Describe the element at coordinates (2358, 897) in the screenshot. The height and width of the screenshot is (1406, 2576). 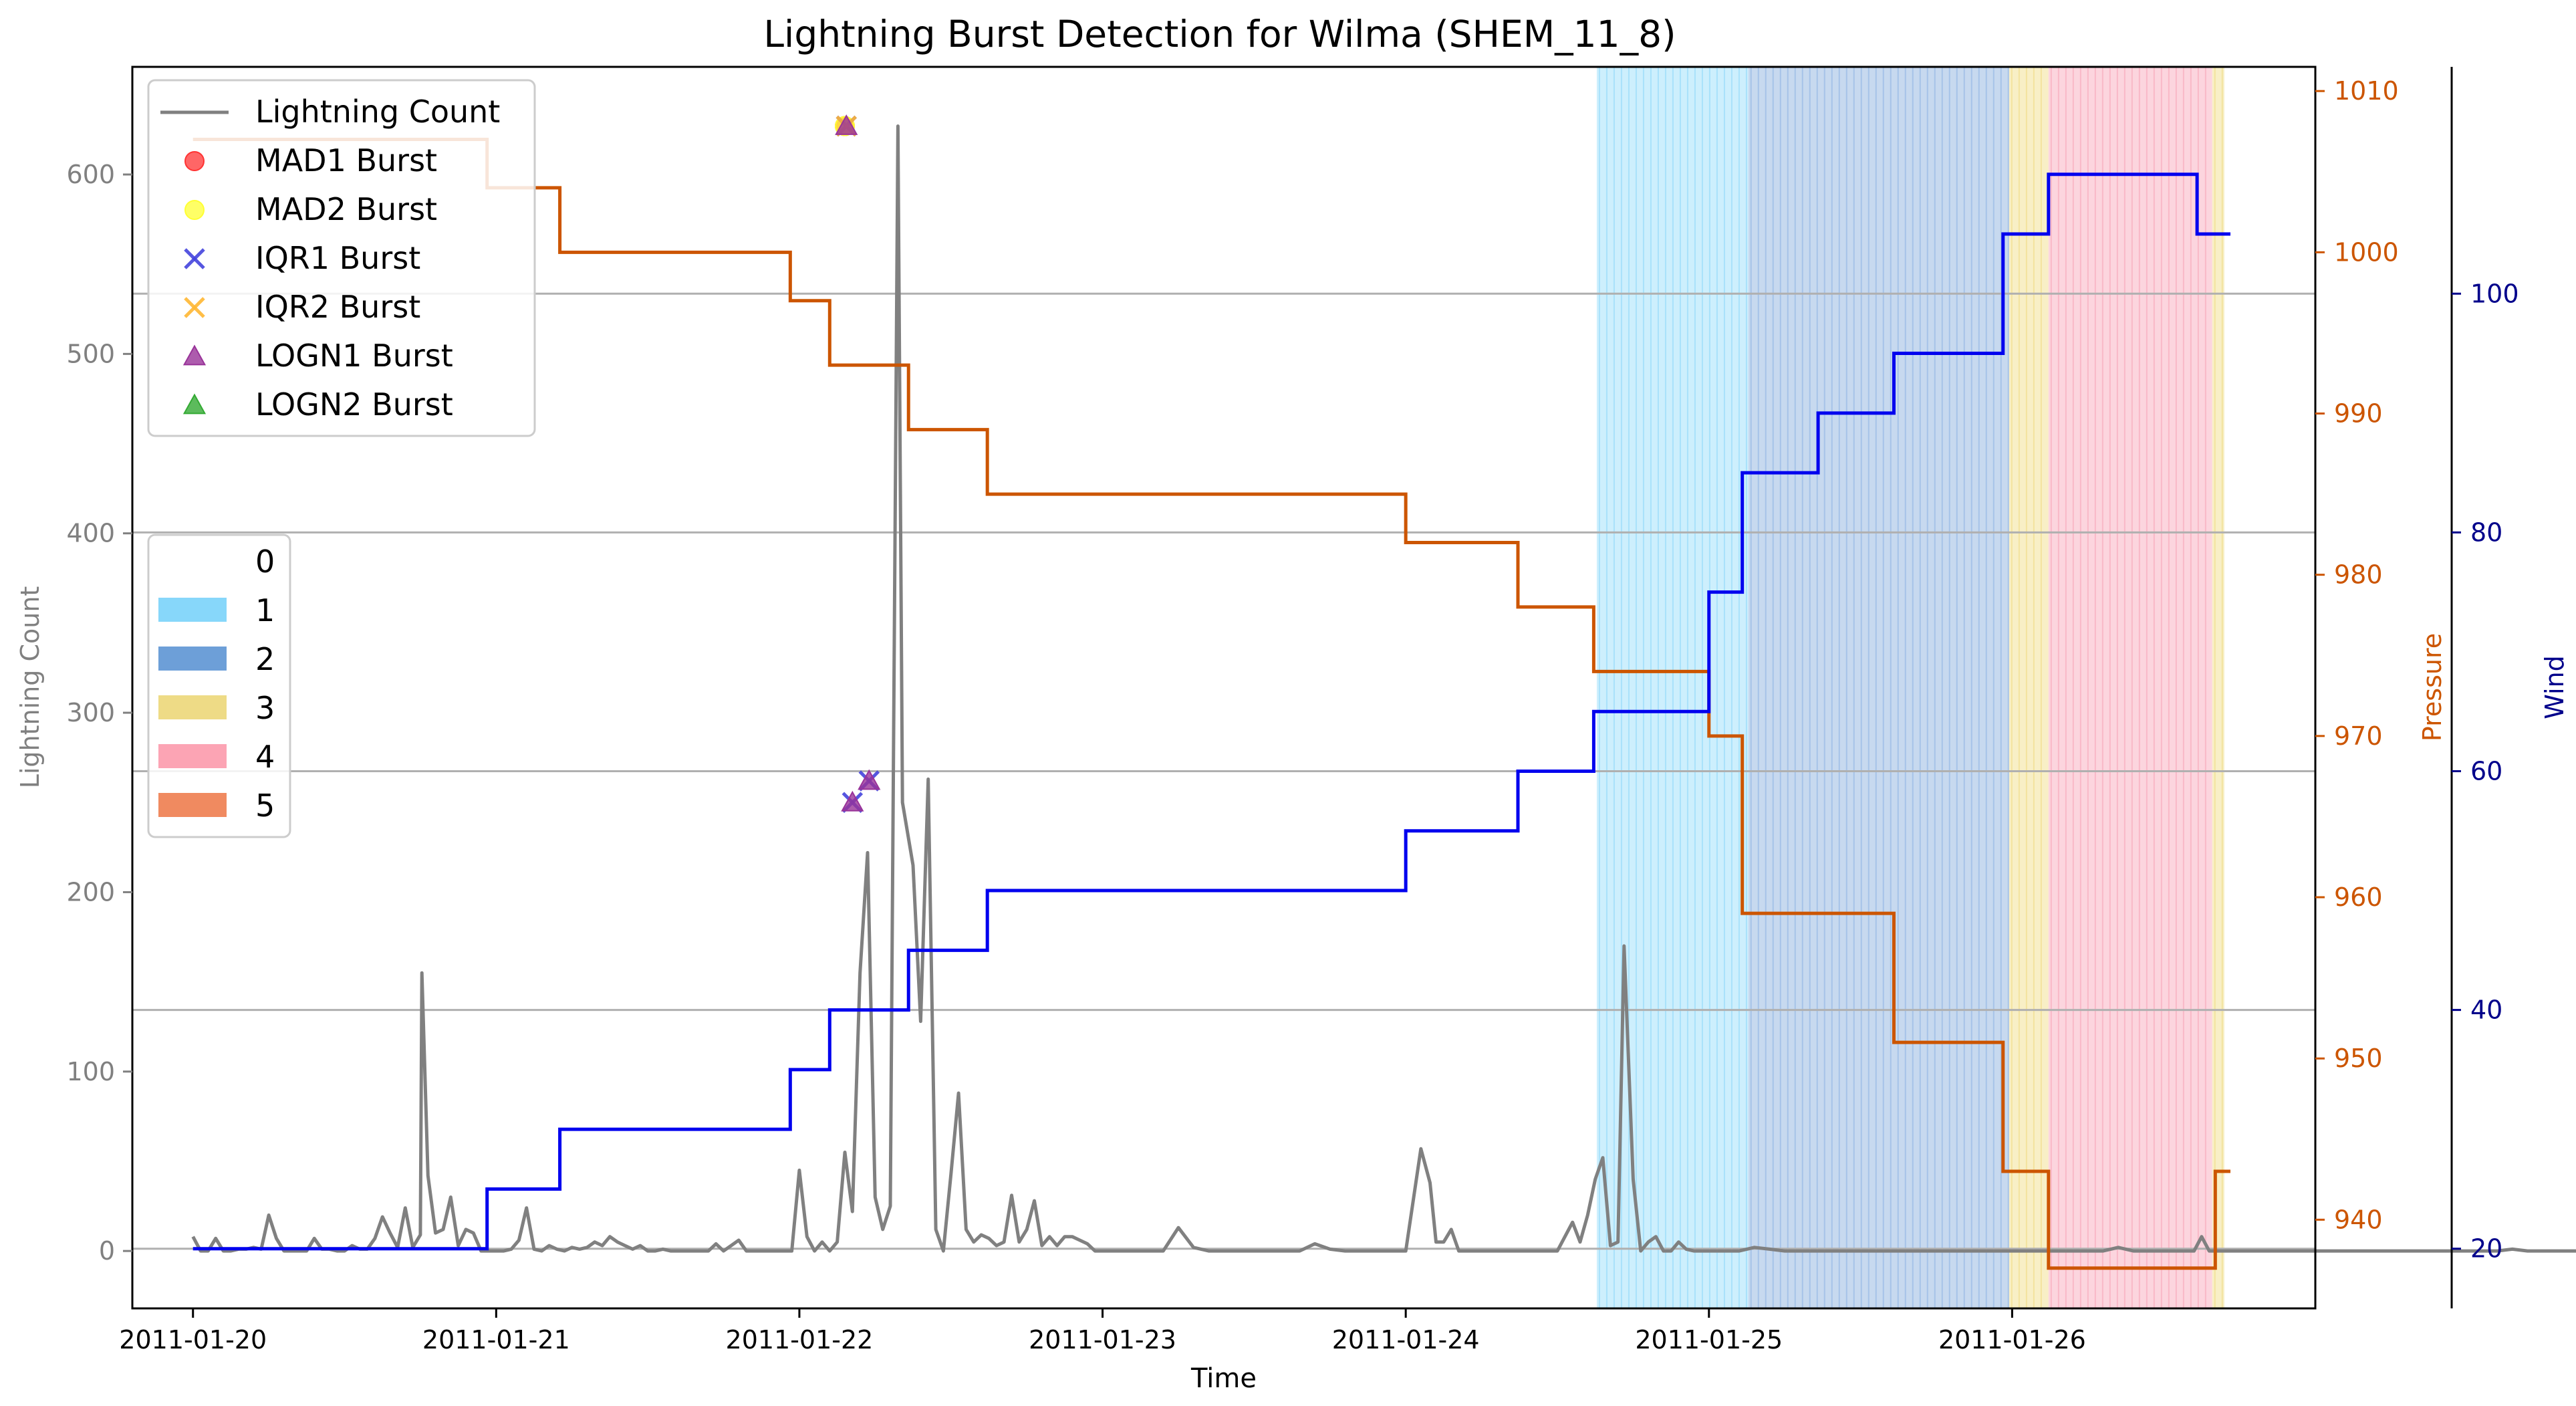
I see `pressure-tick-label: 960` at that location.